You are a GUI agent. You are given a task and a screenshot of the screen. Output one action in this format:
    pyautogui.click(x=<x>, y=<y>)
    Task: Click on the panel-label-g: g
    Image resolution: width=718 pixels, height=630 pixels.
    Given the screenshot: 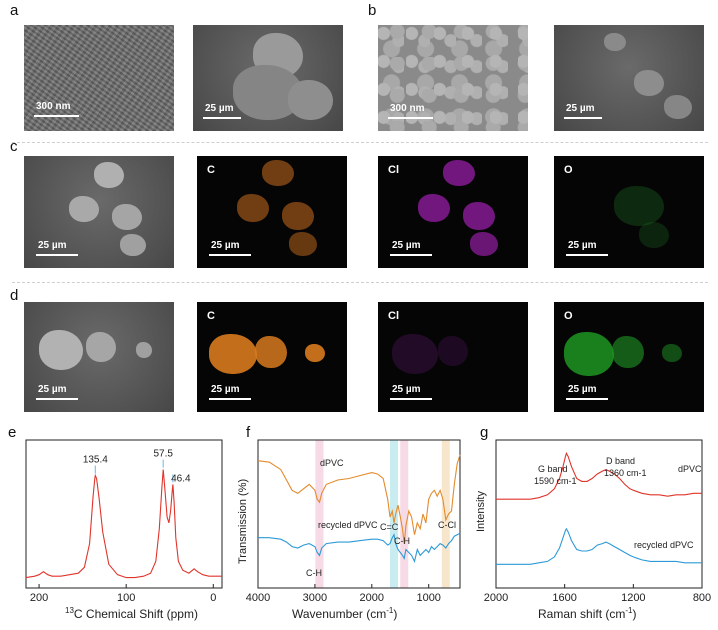 What is the action you would take?
    pyautogui.click(x=484, y=432)
    